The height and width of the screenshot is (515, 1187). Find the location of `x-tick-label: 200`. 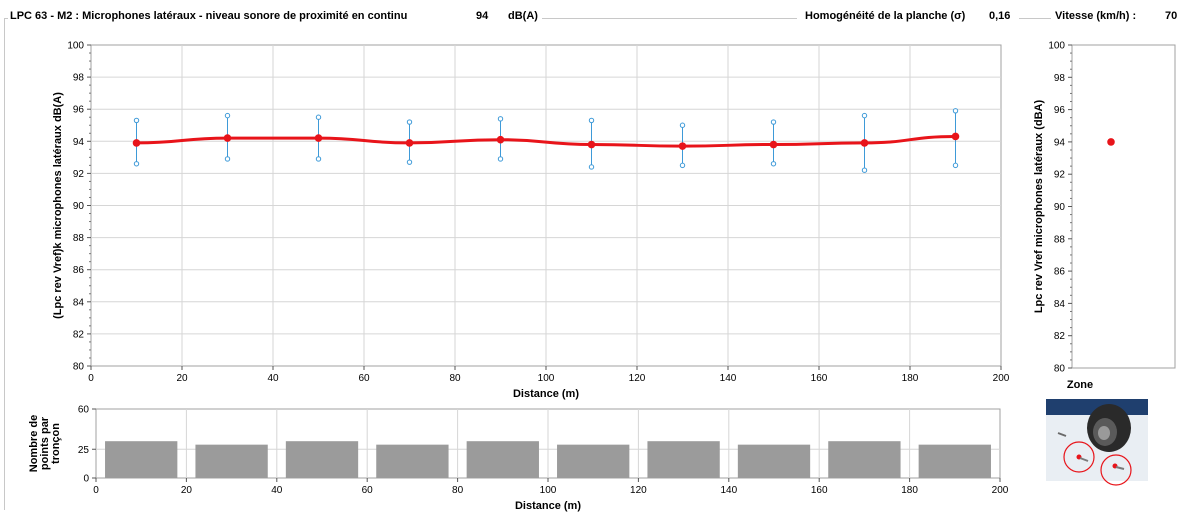

x-tick-label: 200 is located at coordinates (1001, 378).